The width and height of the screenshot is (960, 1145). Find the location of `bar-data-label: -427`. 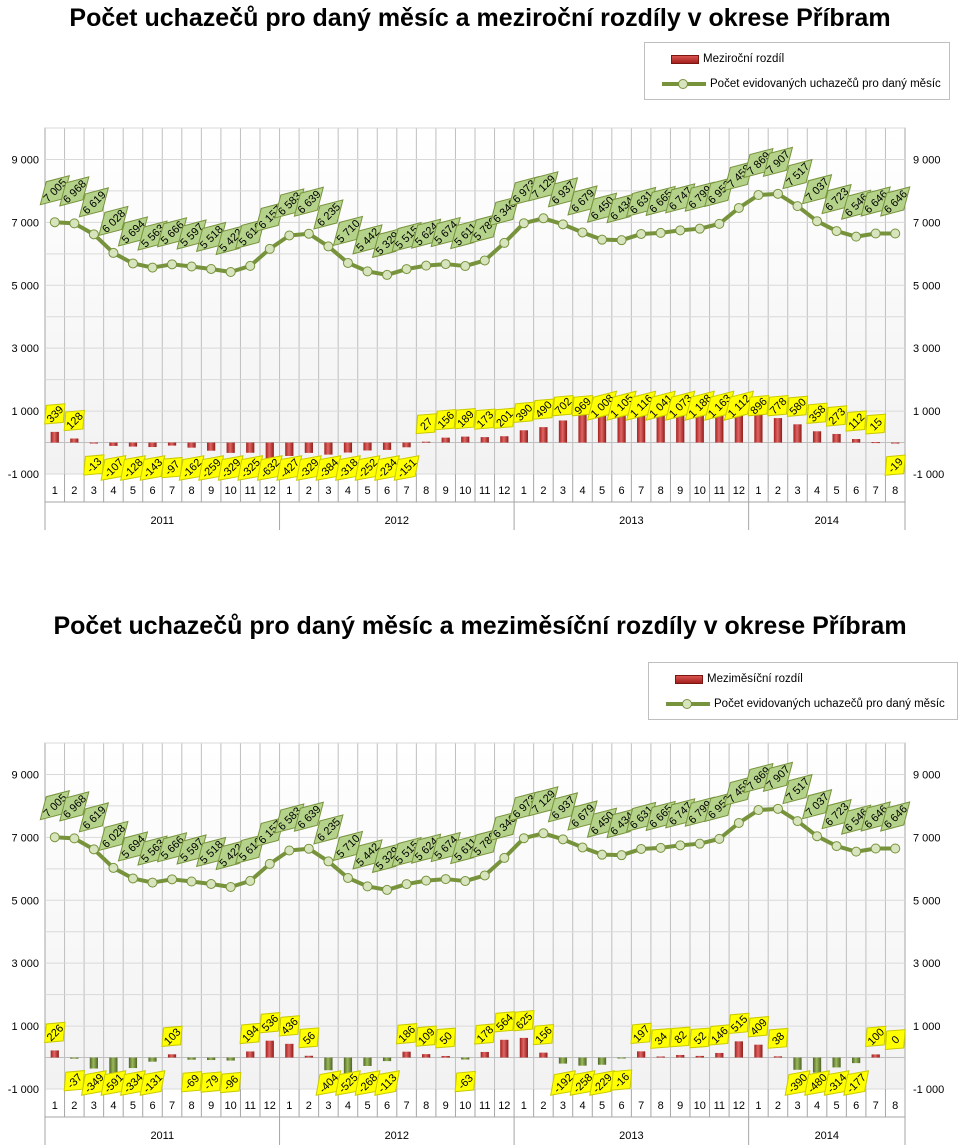

bar-data-label: -427 is located at coordinates (289, 468).